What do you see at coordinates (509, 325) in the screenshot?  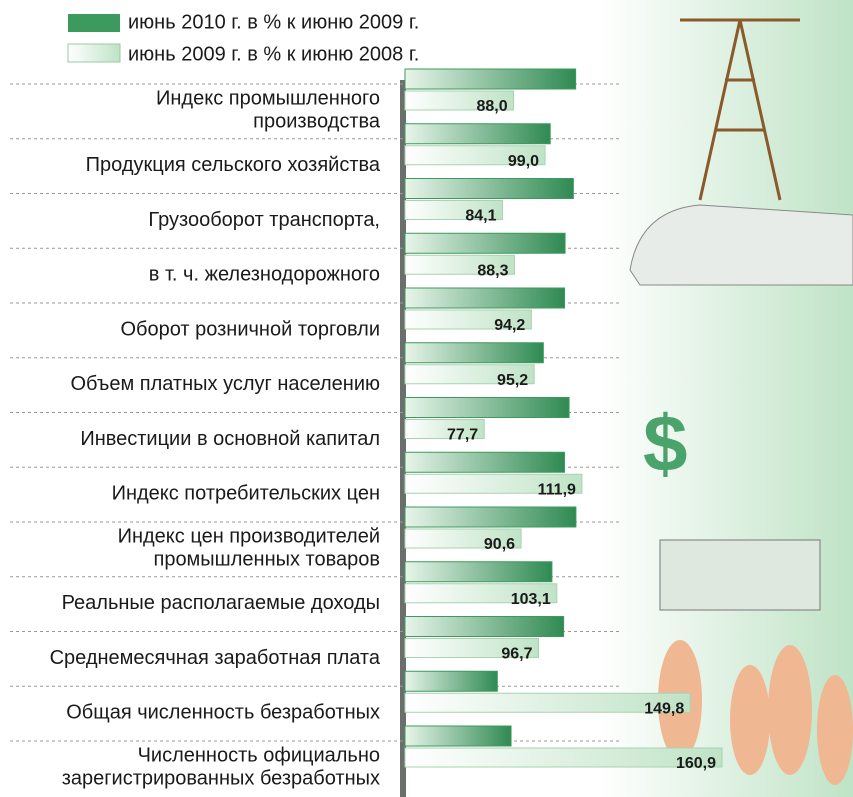 I see `value-label: 94,2` at bounding box center [509, 325].